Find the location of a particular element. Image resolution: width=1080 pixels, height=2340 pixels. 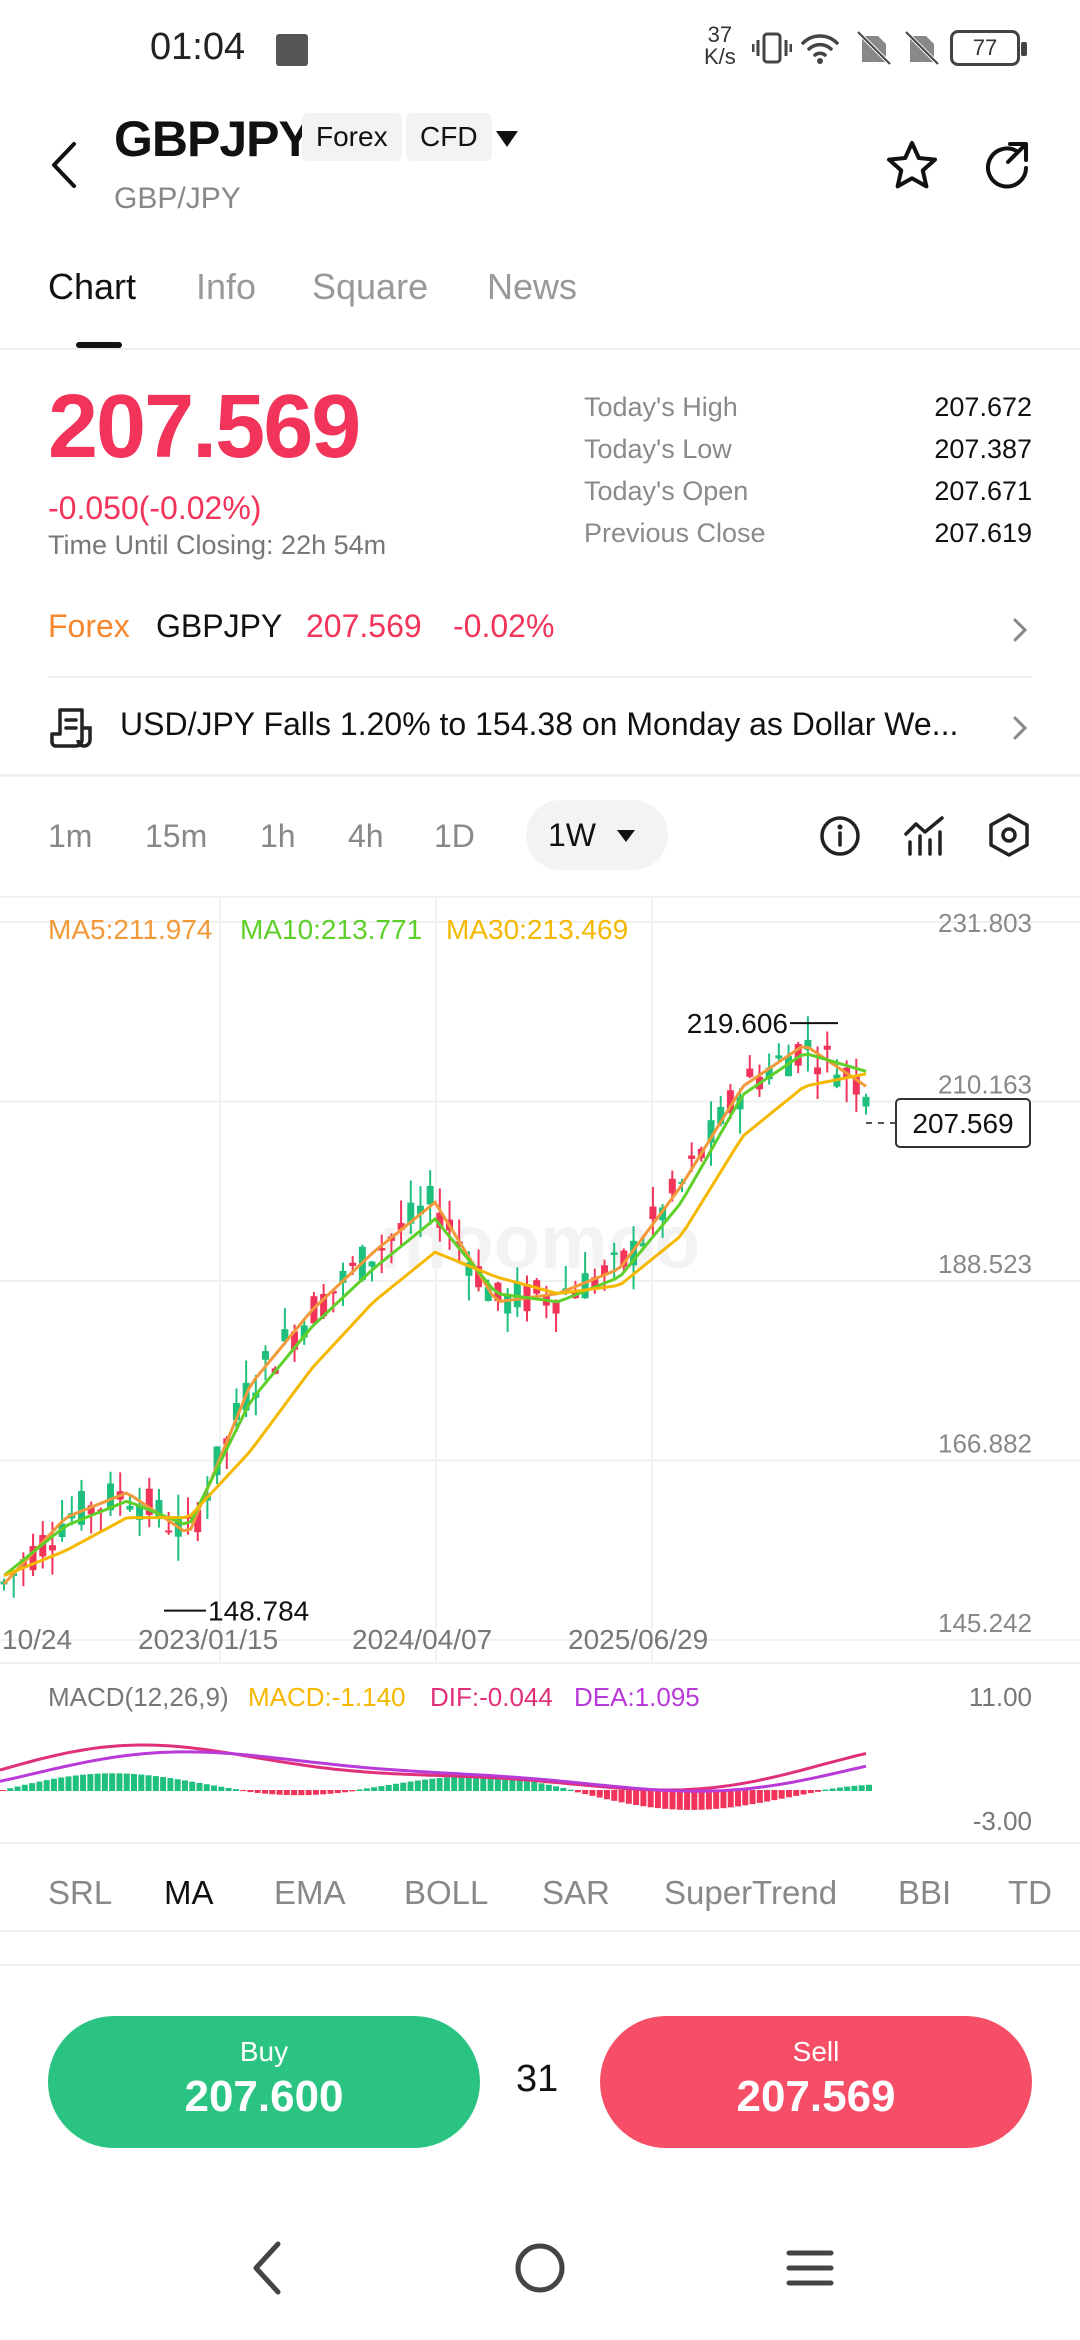

divider is located at coordinates (540, 349).